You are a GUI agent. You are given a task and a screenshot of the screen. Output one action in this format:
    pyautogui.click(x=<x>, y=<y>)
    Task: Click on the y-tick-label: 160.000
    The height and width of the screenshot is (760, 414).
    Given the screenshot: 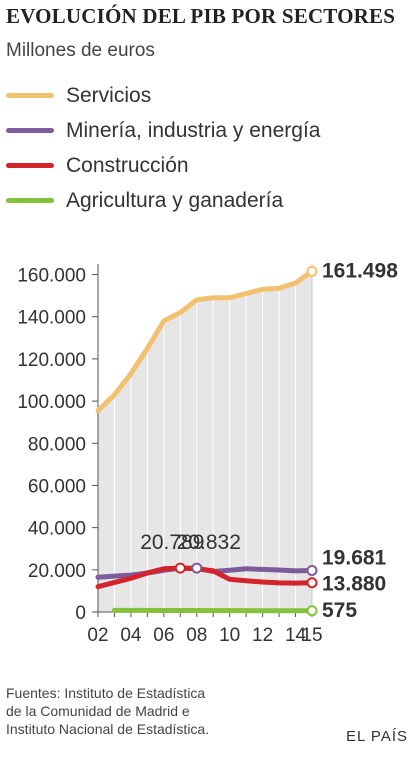 What is the action you would take?
    pyautogui.click(x=51, y=276)
    